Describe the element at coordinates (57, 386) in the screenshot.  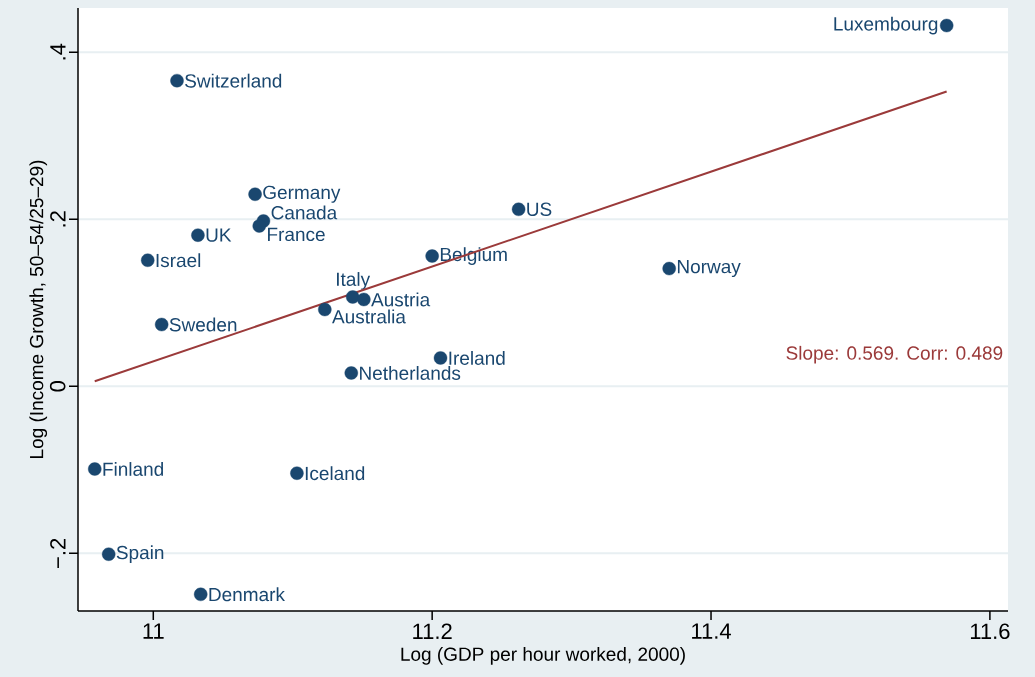
I see `y-tick-label: 0` at that location.